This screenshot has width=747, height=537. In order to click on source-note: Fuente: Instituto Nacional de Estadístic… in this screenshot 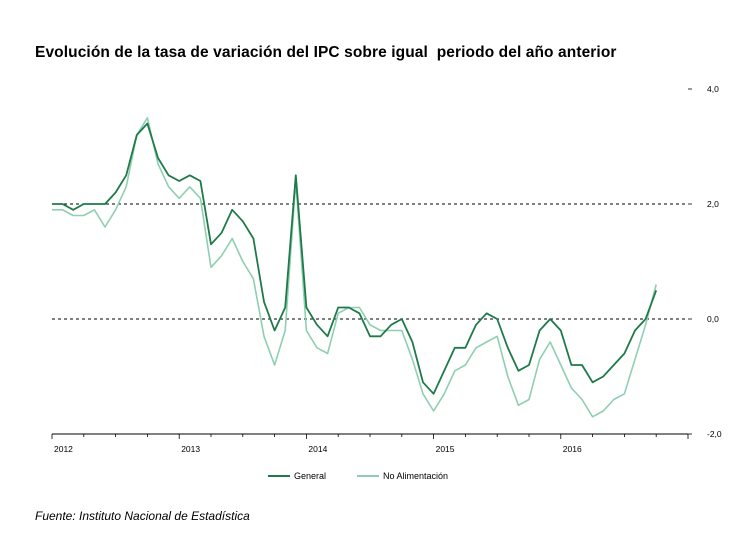, I will do `click(142, 516)`.